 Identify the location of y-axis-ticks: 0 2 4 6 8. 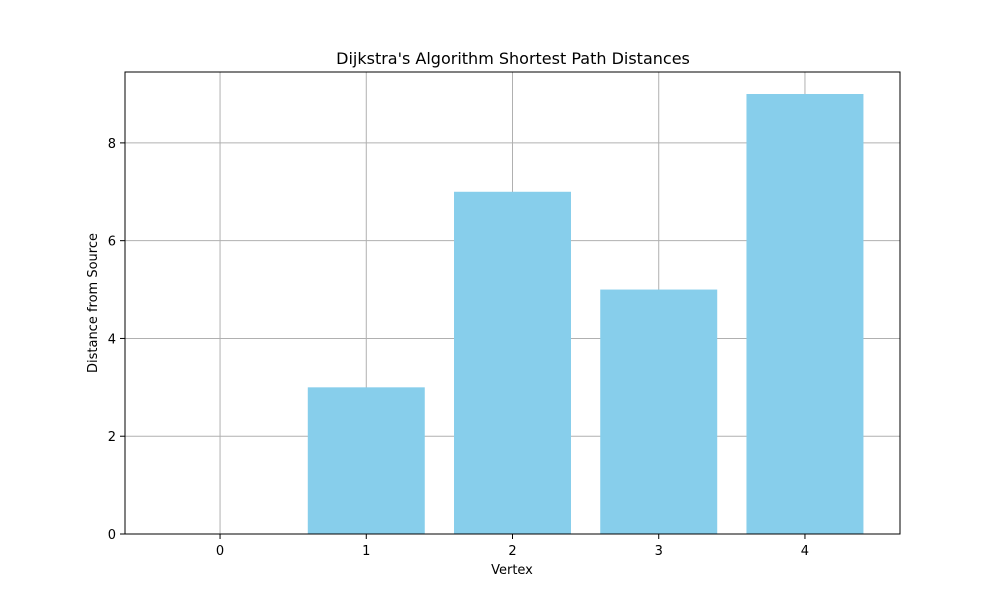
(116, 340).